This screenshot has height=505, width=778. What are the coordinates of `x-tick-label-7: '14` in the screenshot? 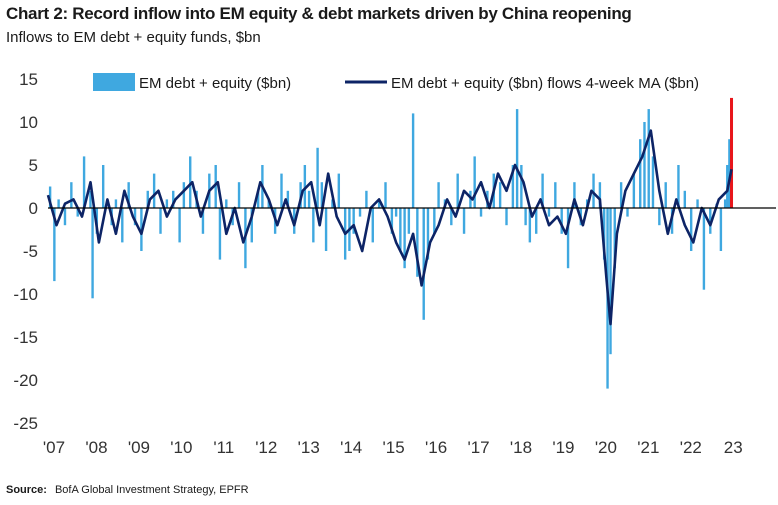 It's located at (351, 447).